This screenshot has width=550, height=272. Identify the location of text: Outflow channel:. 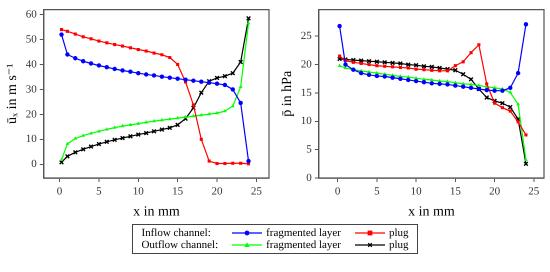
(179, 245).